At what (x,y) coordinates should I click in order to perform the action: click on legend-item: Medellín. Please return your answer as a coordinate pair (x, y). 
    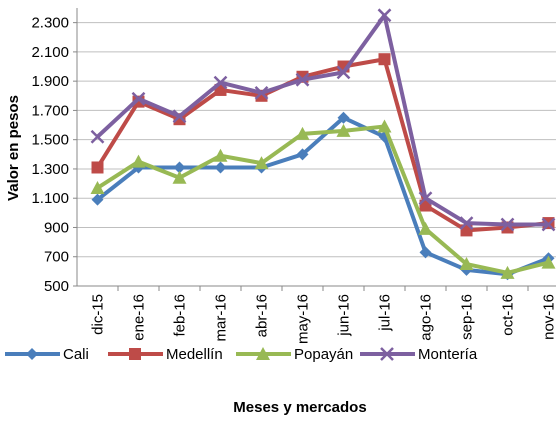
    Looking at the image, I should click on (165, 354).